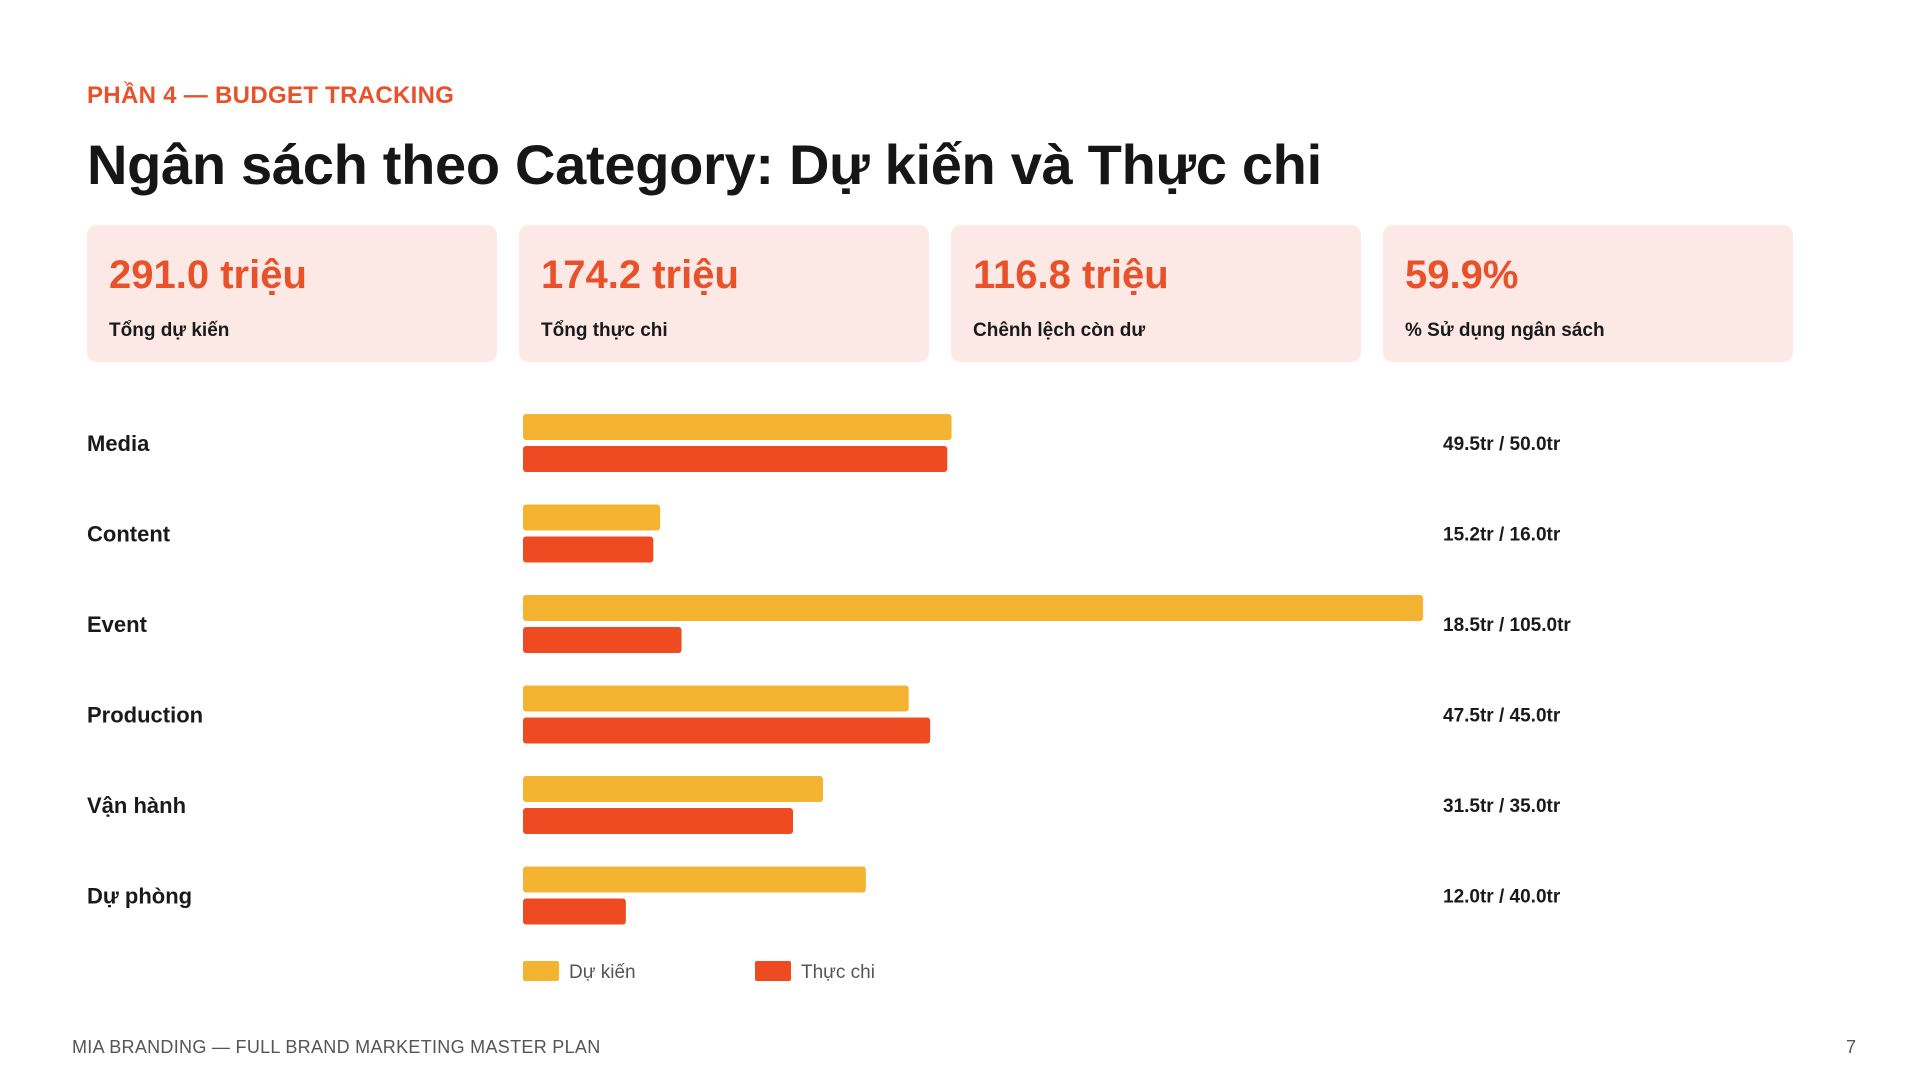  What do you see at coordinates (1505, 330) in the screenshot?
I see `kpi-label: % Sử dụng ngân sách` at bounding box center [1505, 330].